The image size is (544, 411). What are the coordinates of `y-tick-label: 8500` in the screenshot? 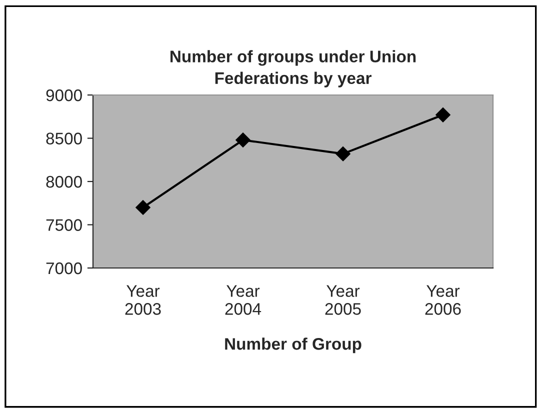 It's located at (64, 138).